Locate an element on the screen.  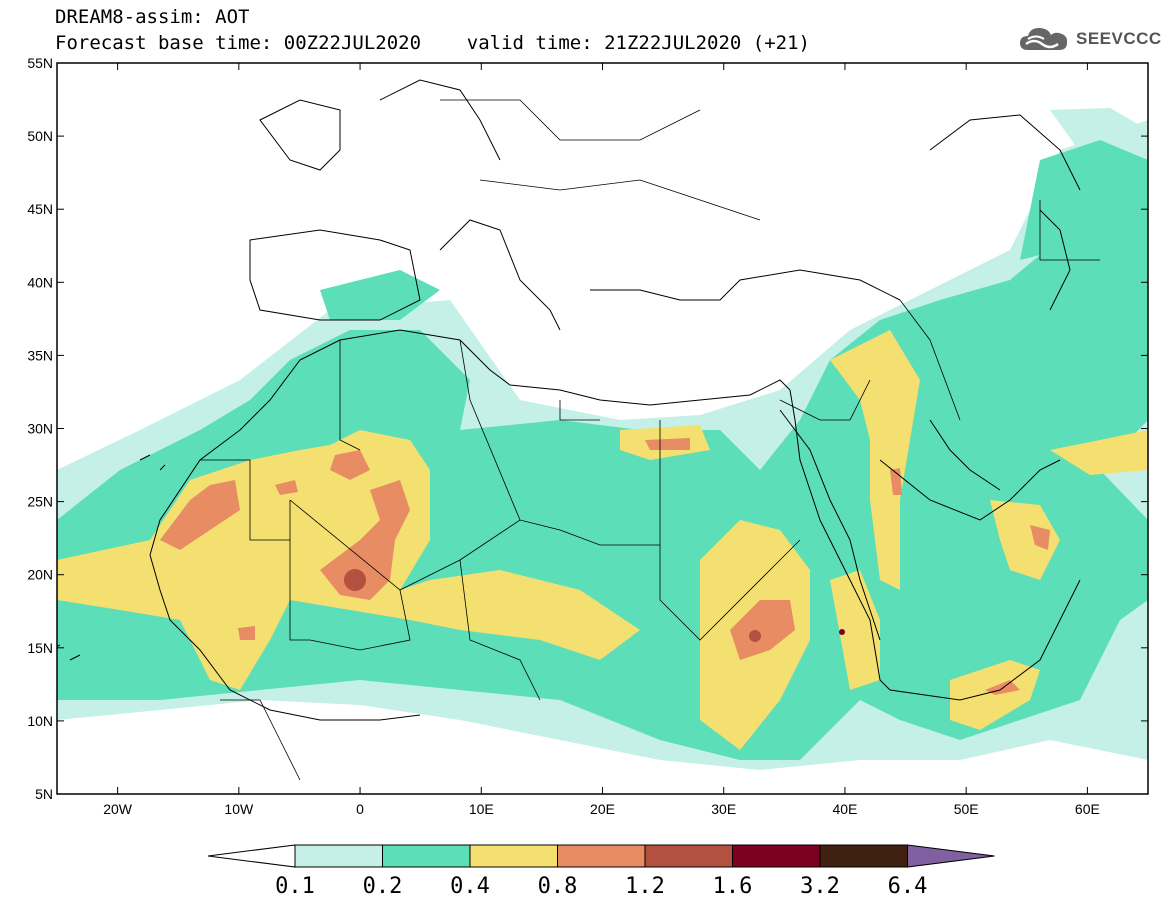
lon-tick-label: 20W is located at coordinates (118, 809).